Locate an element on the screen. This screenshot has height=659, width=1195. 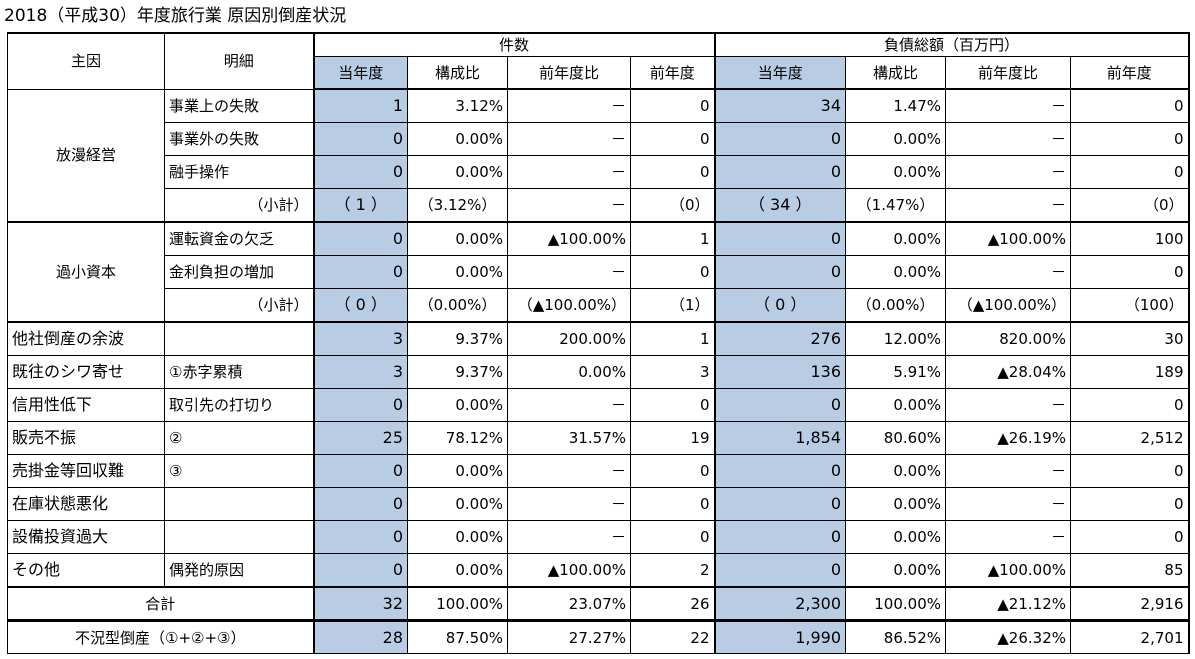
debt-yoy-cell: ▲21.12% is located at coordinates (1008, 603).